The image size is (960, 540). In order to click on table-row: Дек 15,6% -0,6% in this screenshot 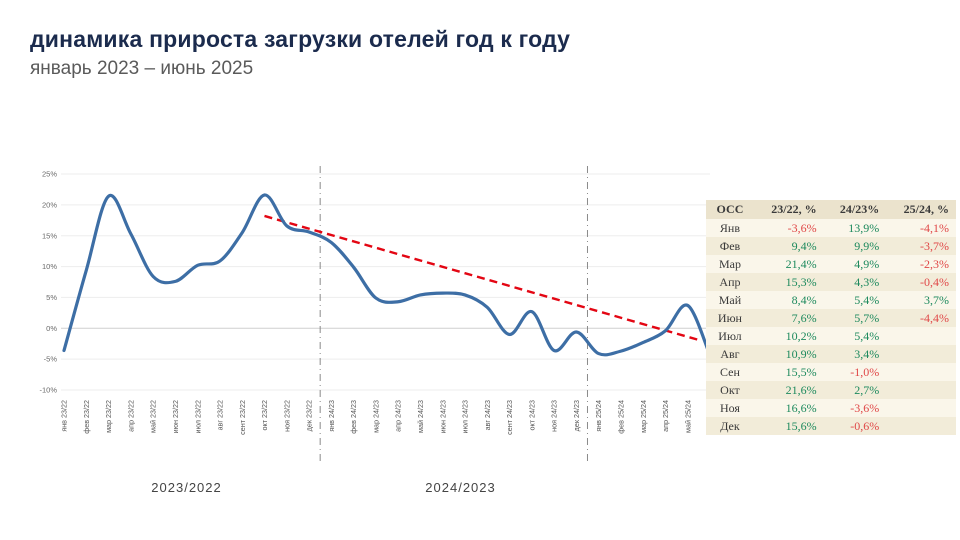, I will do `click(831, 426)`.